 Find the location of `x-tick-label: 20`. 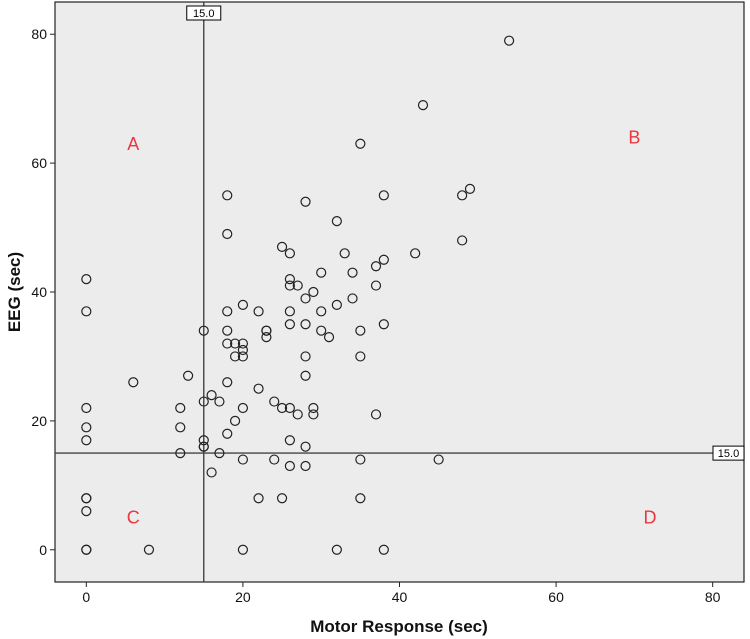

x-tick-label: 20 is located at coordinates (243, 597).